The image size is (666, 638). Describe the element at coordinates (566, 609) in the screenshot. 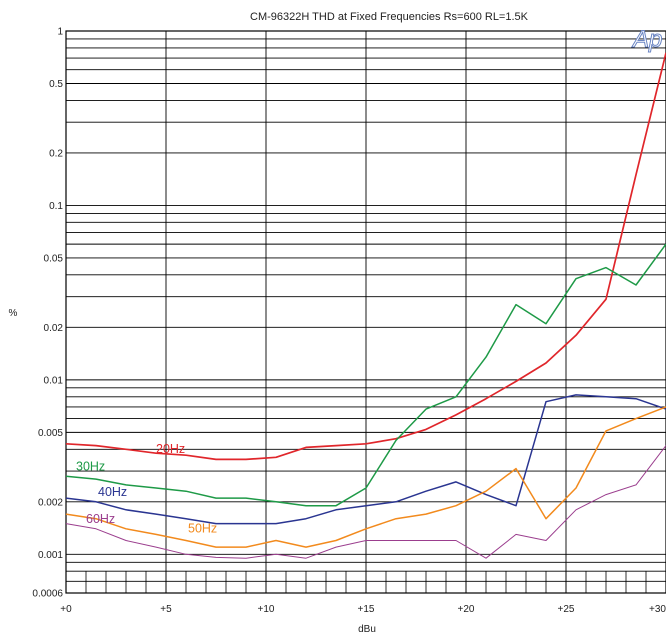

I see `x-tick-label: +25` at that location.